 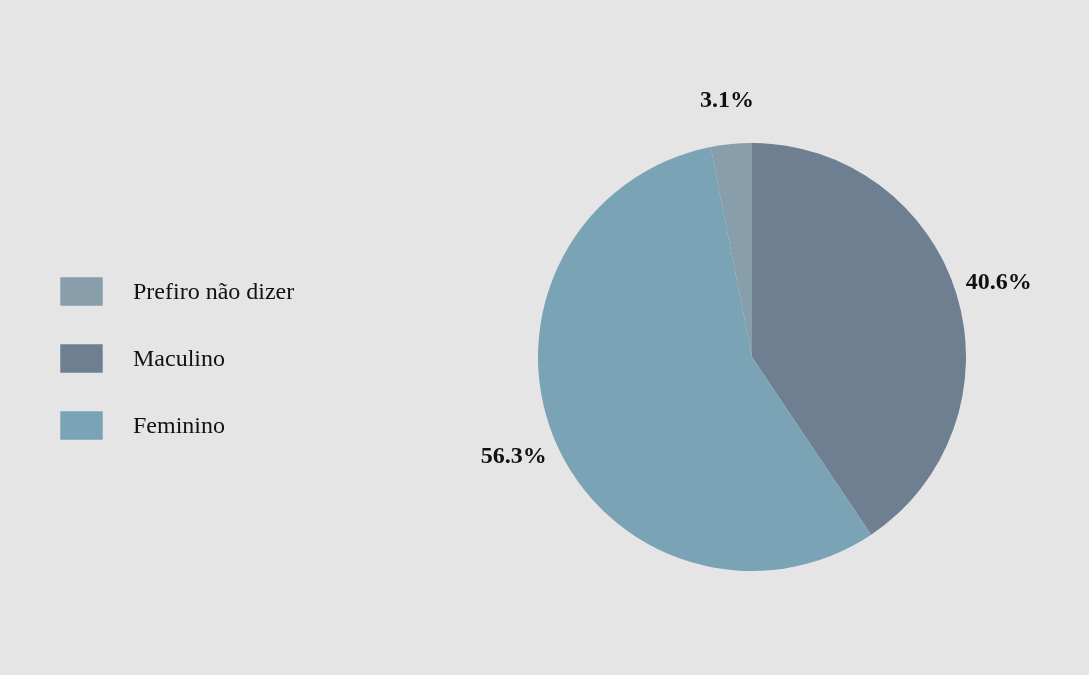 I want to click on legend-label: Prefiro não dizer, so click(x=214, y=290).